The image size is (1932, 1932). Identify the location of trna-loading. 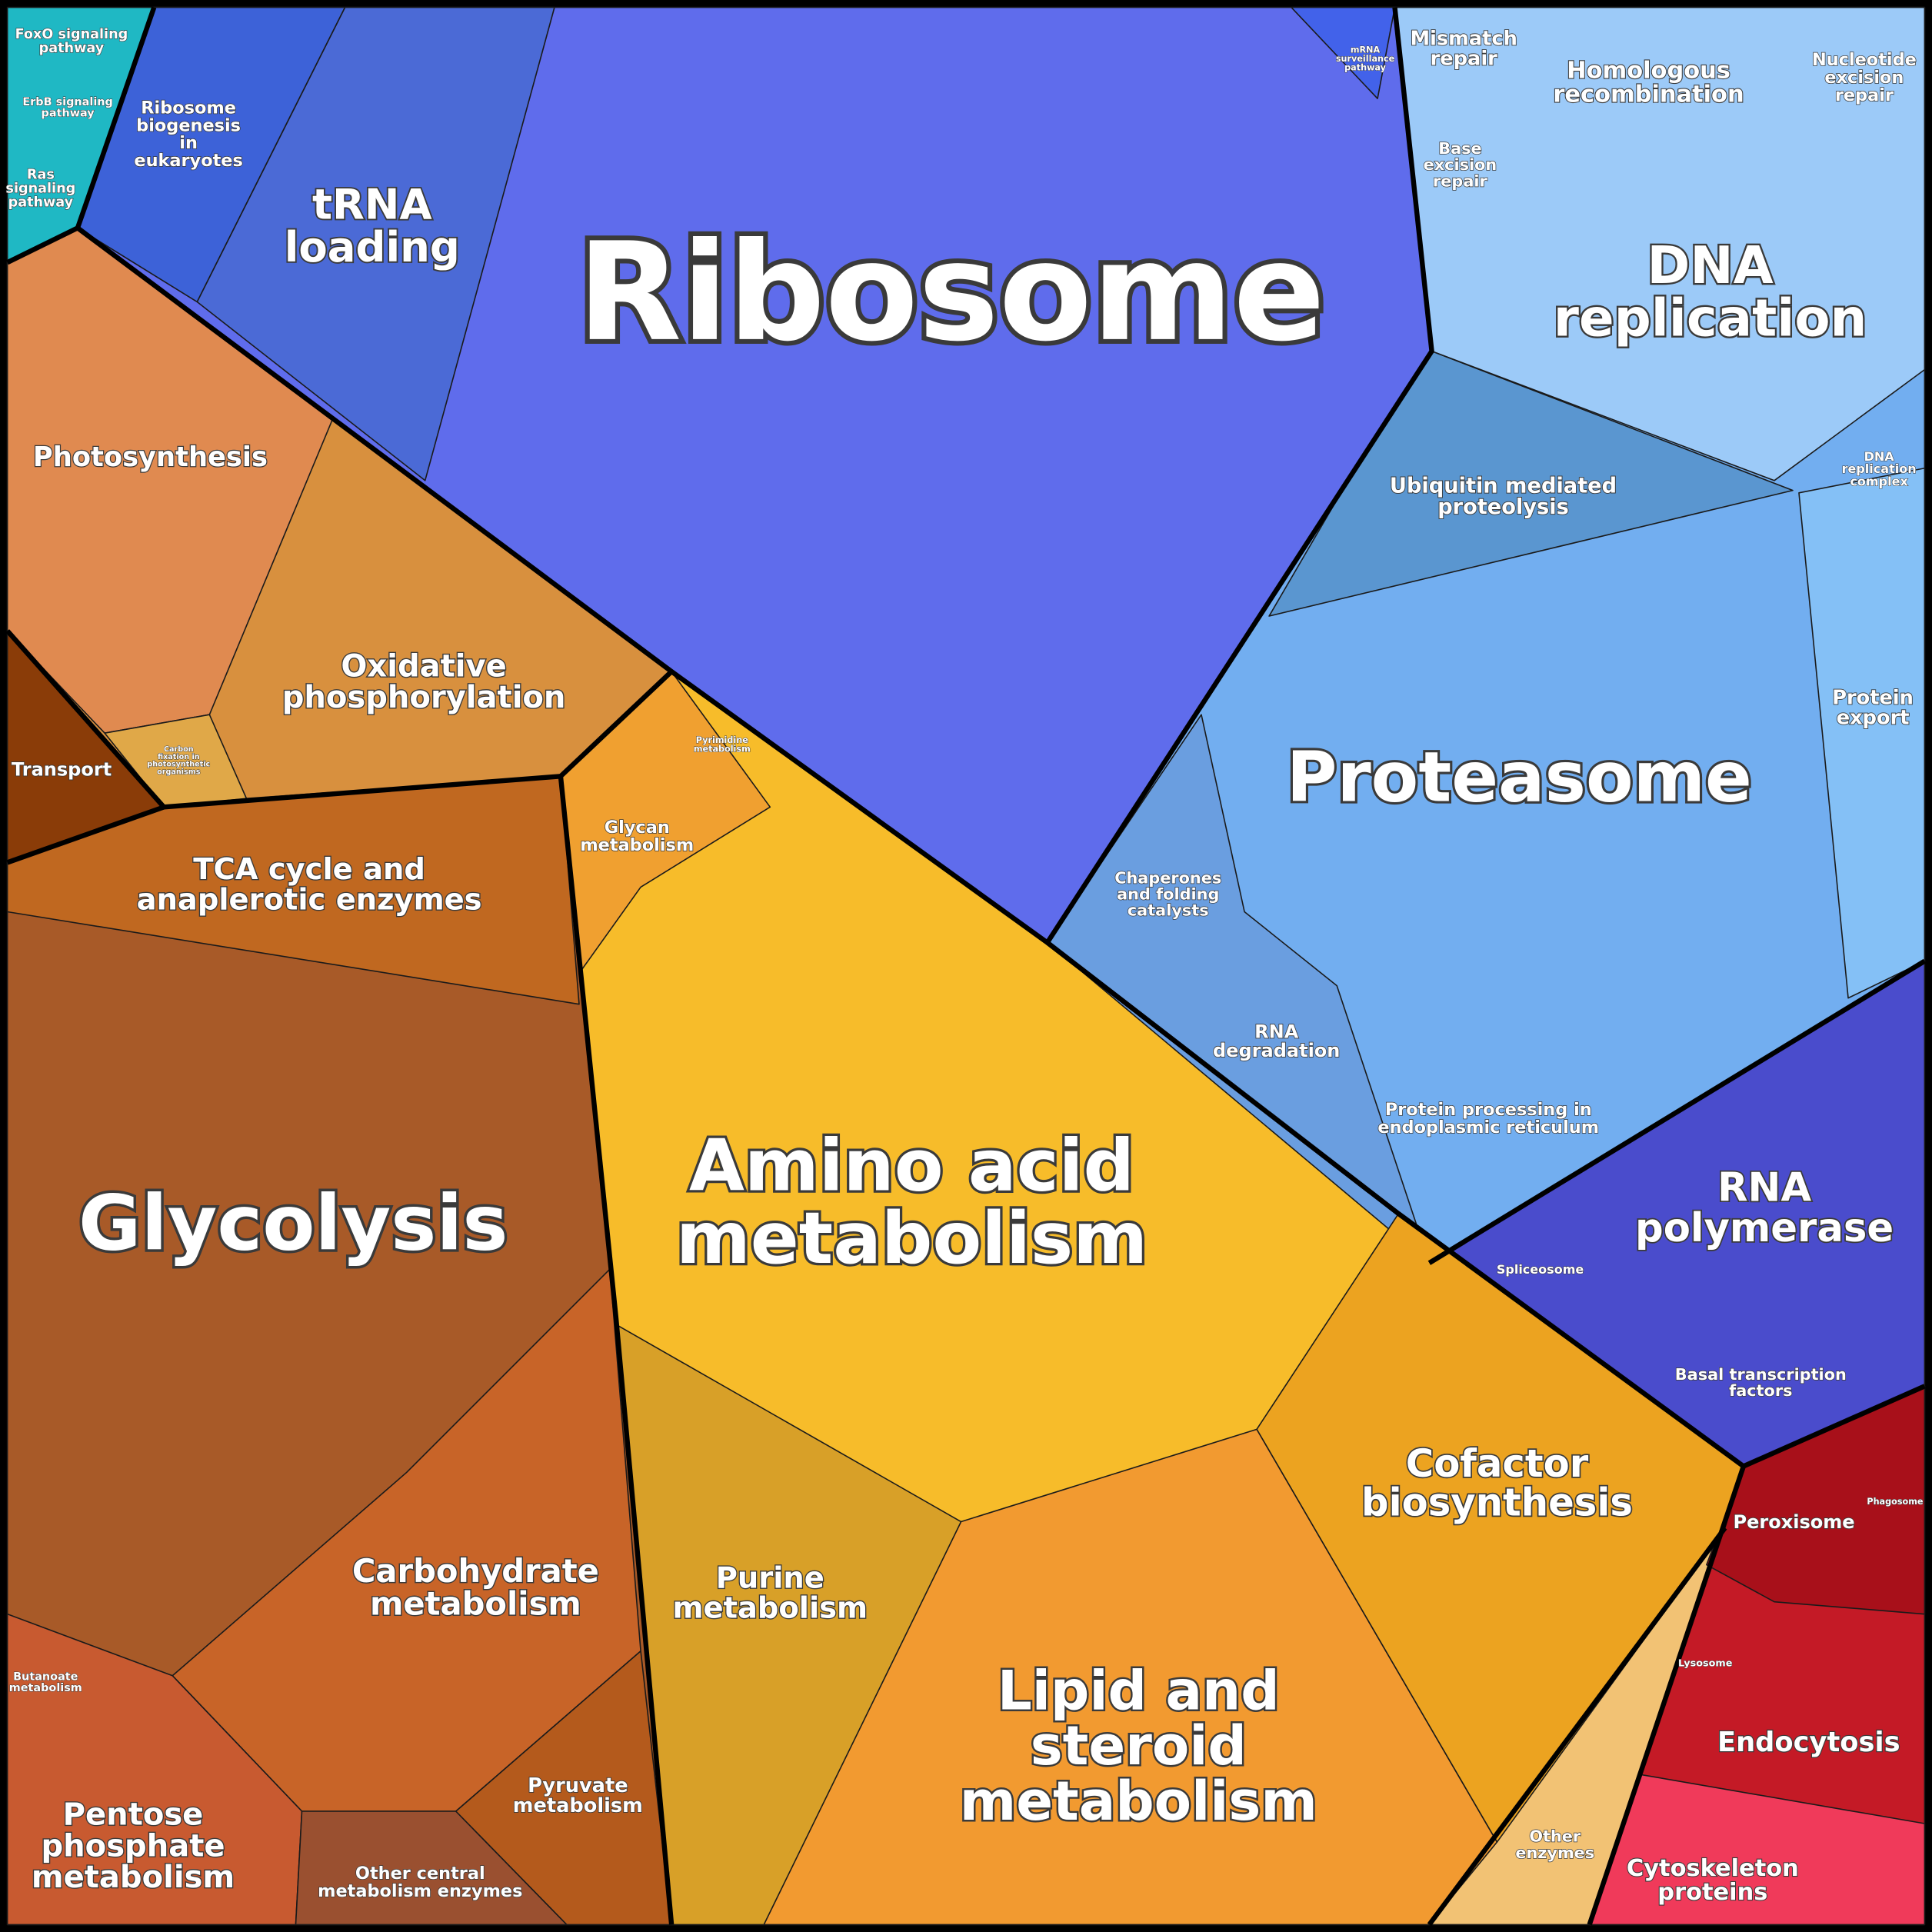
(375, 243).